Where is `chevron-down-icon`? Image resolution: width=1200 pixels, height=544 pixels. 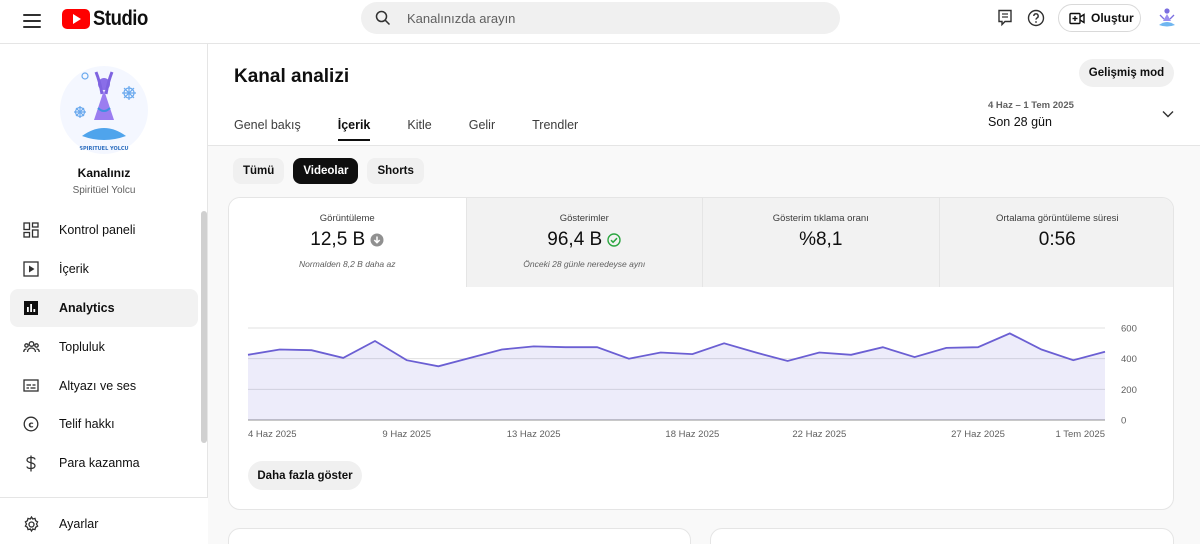 chevron-down-icon is located at coordinates (1168, 114).